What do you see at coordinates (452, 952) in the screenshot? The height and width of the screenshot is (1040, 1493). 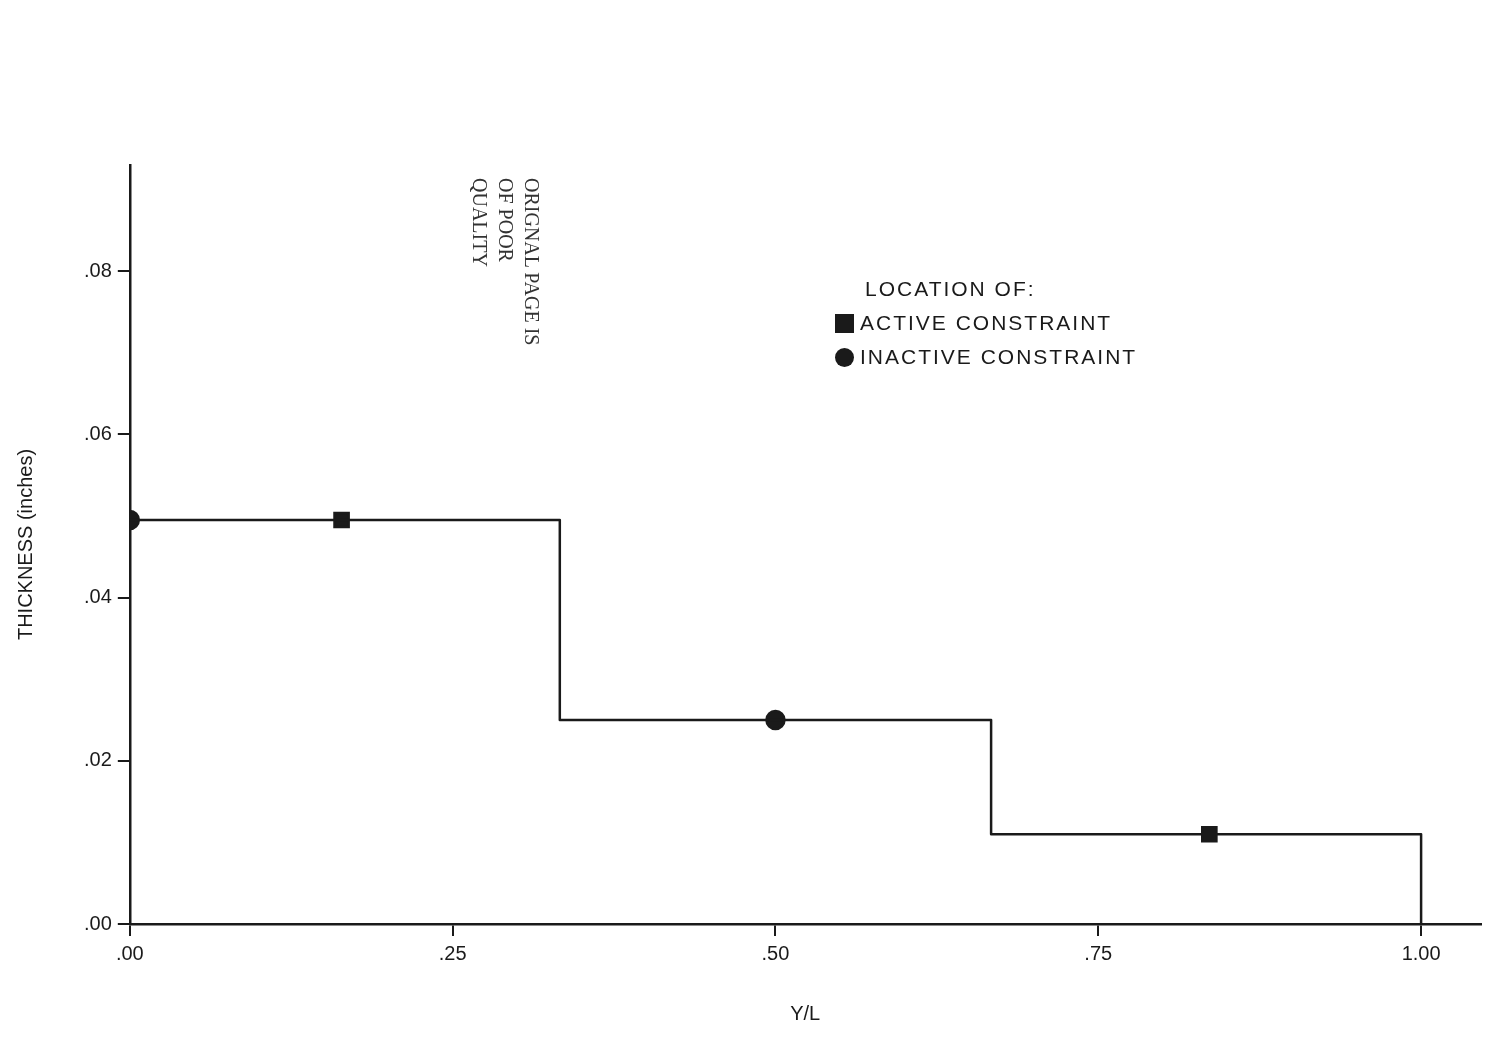 I see `x-tick-label: .25` at bounding box center [452, 952].